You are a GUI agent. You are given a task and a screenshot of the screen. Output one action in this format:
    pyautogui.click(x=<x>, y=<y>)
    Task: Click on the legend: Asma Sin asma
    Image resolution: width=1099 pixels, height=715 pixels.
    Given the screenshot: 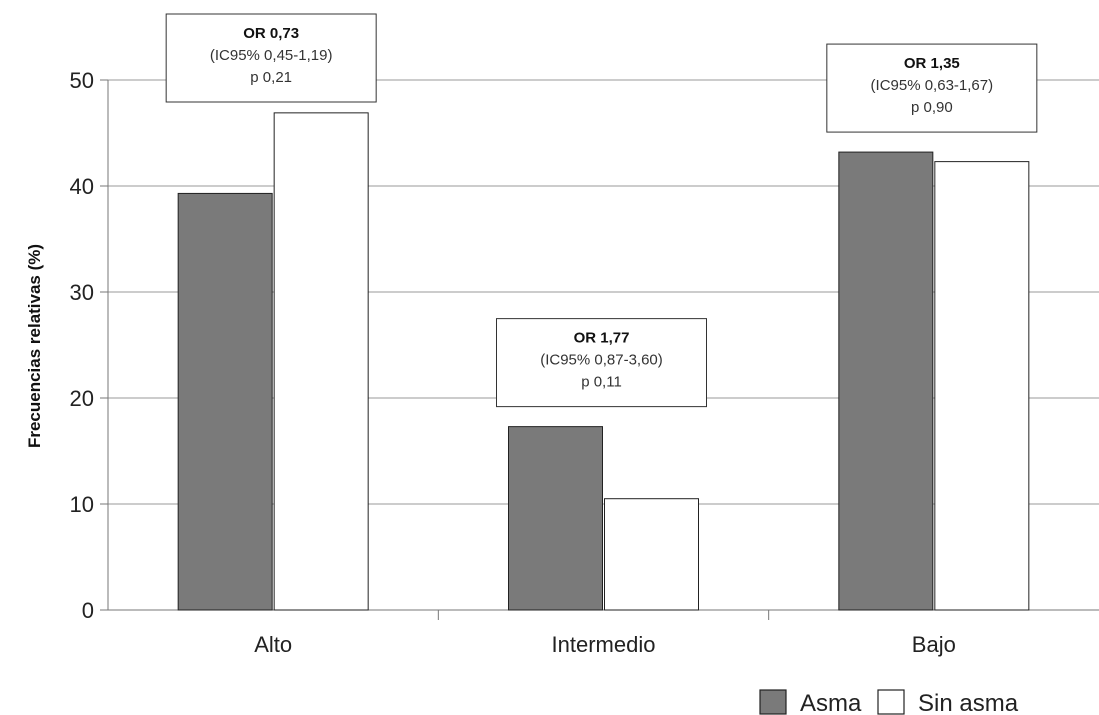 What is the action you would take?
    pyautogui.click(x=889, y=702)
    